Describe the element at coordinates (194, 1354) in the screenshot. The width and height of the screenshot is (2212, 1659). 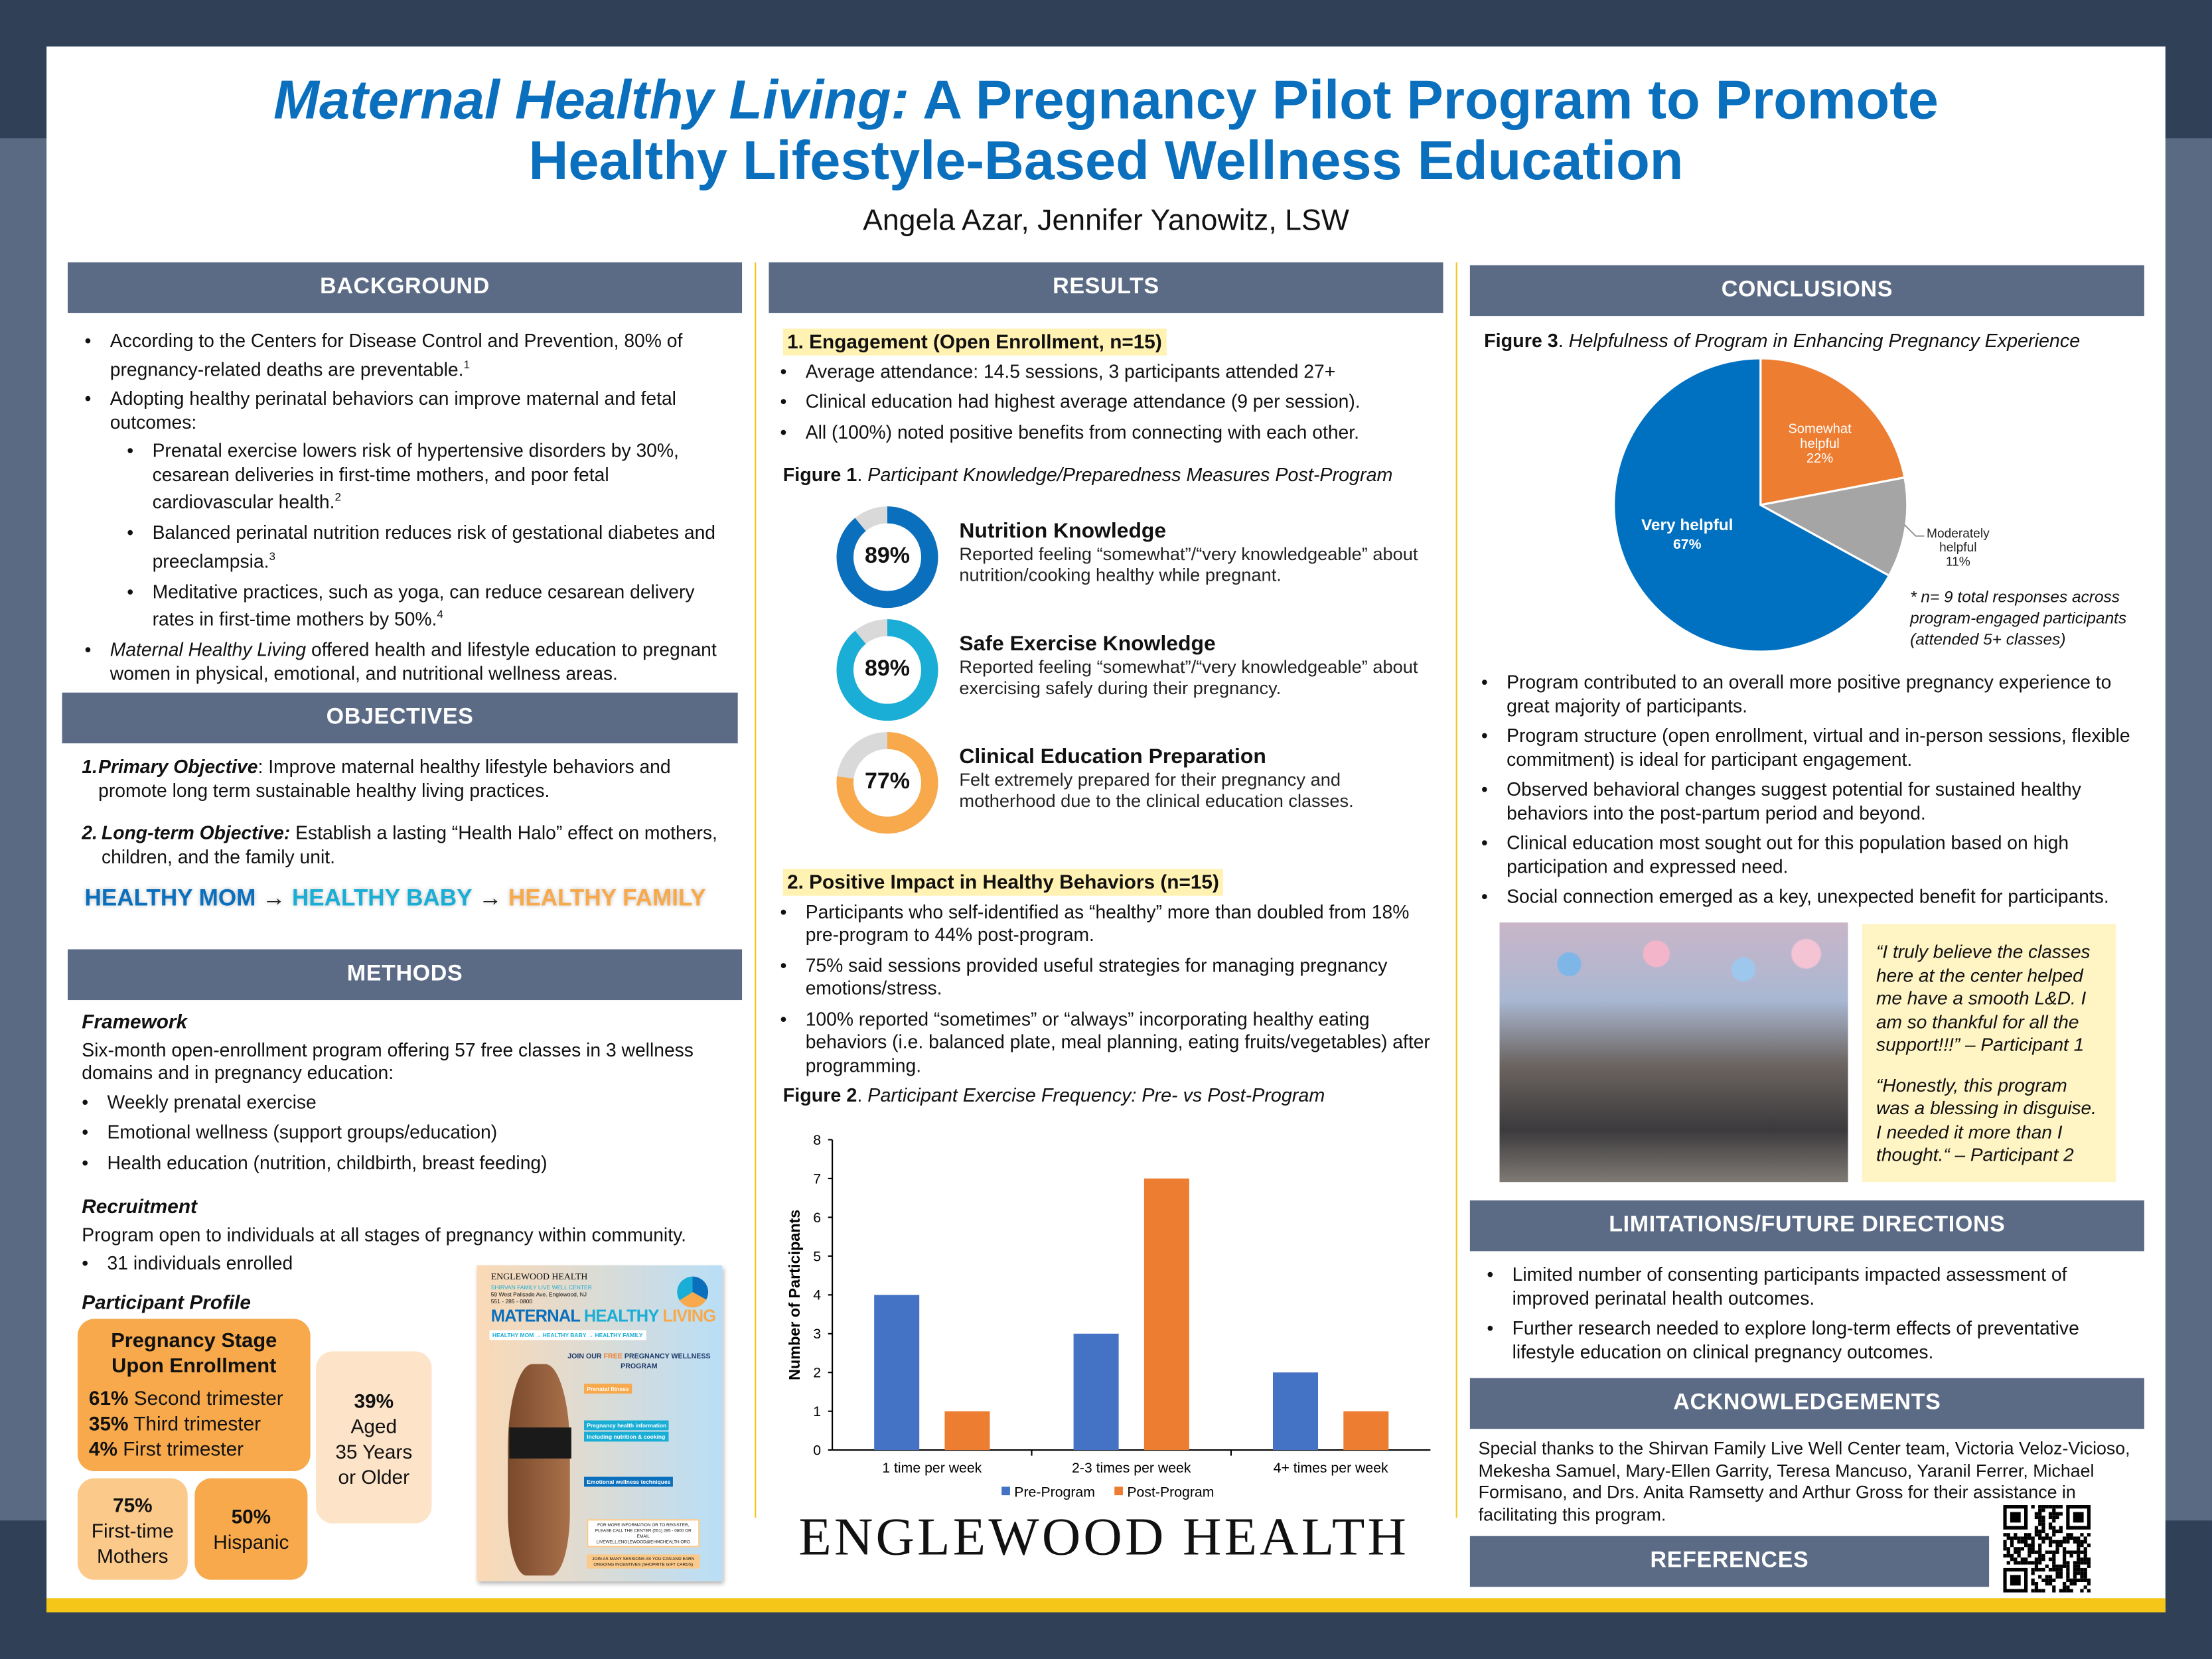
I see `stage-title: Pregnancy Stage Upon Enrollment` at that location.